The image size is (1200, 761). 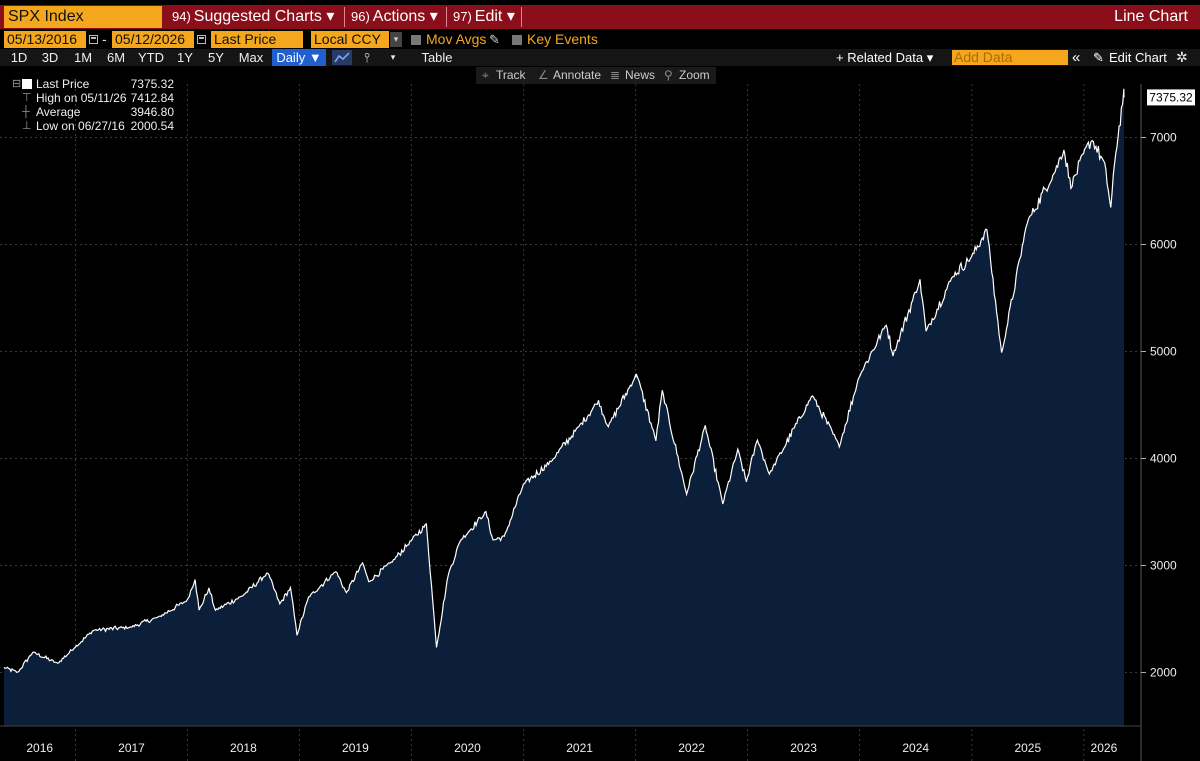 I want to click on period-max-button: Max, so click(x=251, y=57).